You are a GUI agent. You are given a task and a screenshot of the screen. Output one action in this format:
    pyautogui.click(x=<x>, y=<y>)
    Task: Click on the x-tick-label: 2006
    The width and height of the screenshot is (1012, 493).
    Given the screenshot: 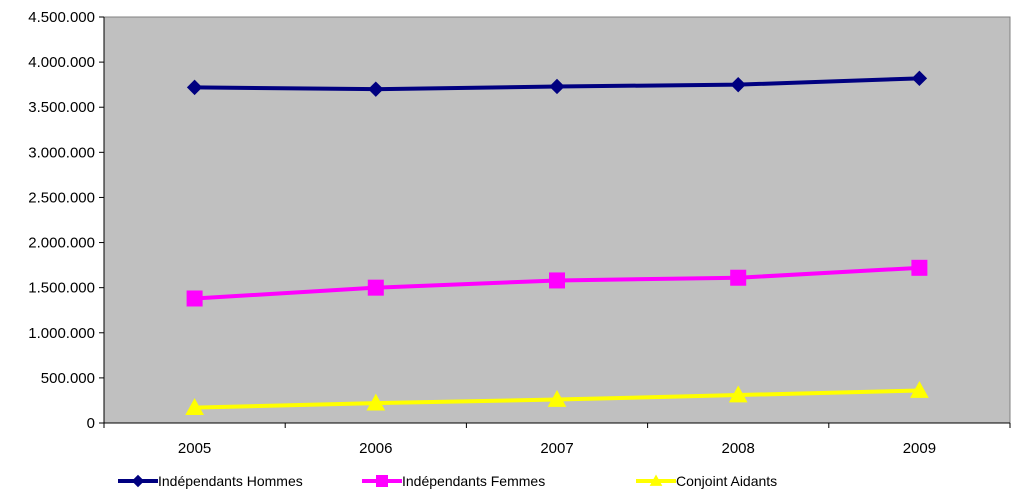 What is the action you would take?
    pyautogui.click(x=375, y=448)
    